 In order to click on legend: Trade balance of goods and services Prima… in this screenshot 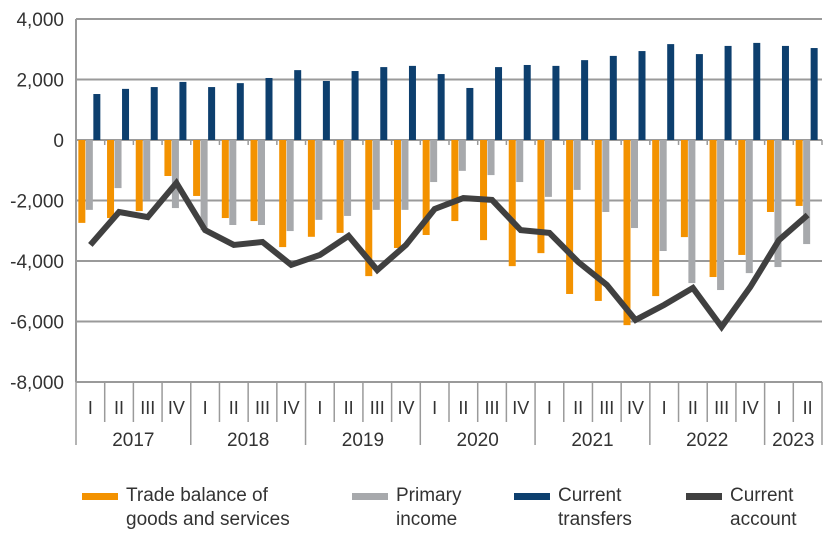, I will do `click(412, 514)`.